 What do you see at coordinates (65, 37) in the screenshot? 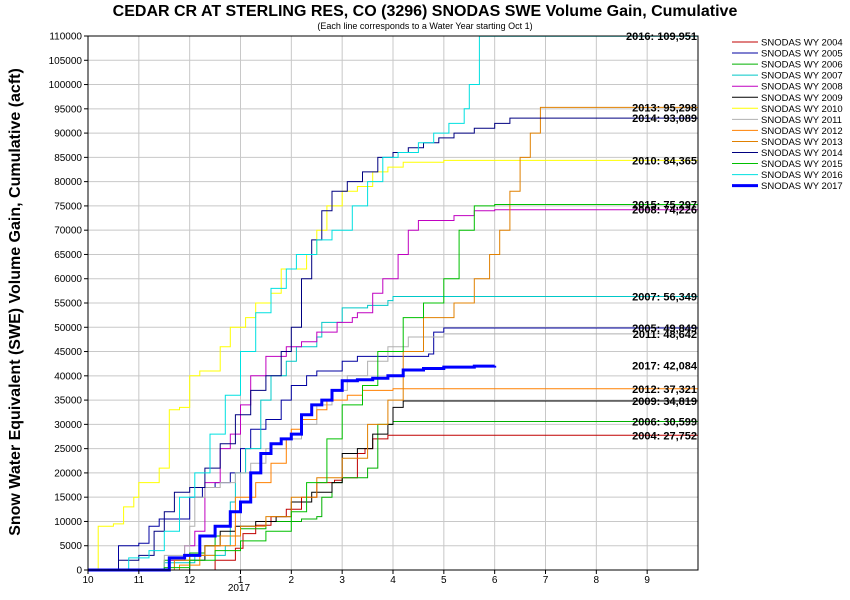
I see `y-tick-label: 110000` at bounding box center [65, 37].